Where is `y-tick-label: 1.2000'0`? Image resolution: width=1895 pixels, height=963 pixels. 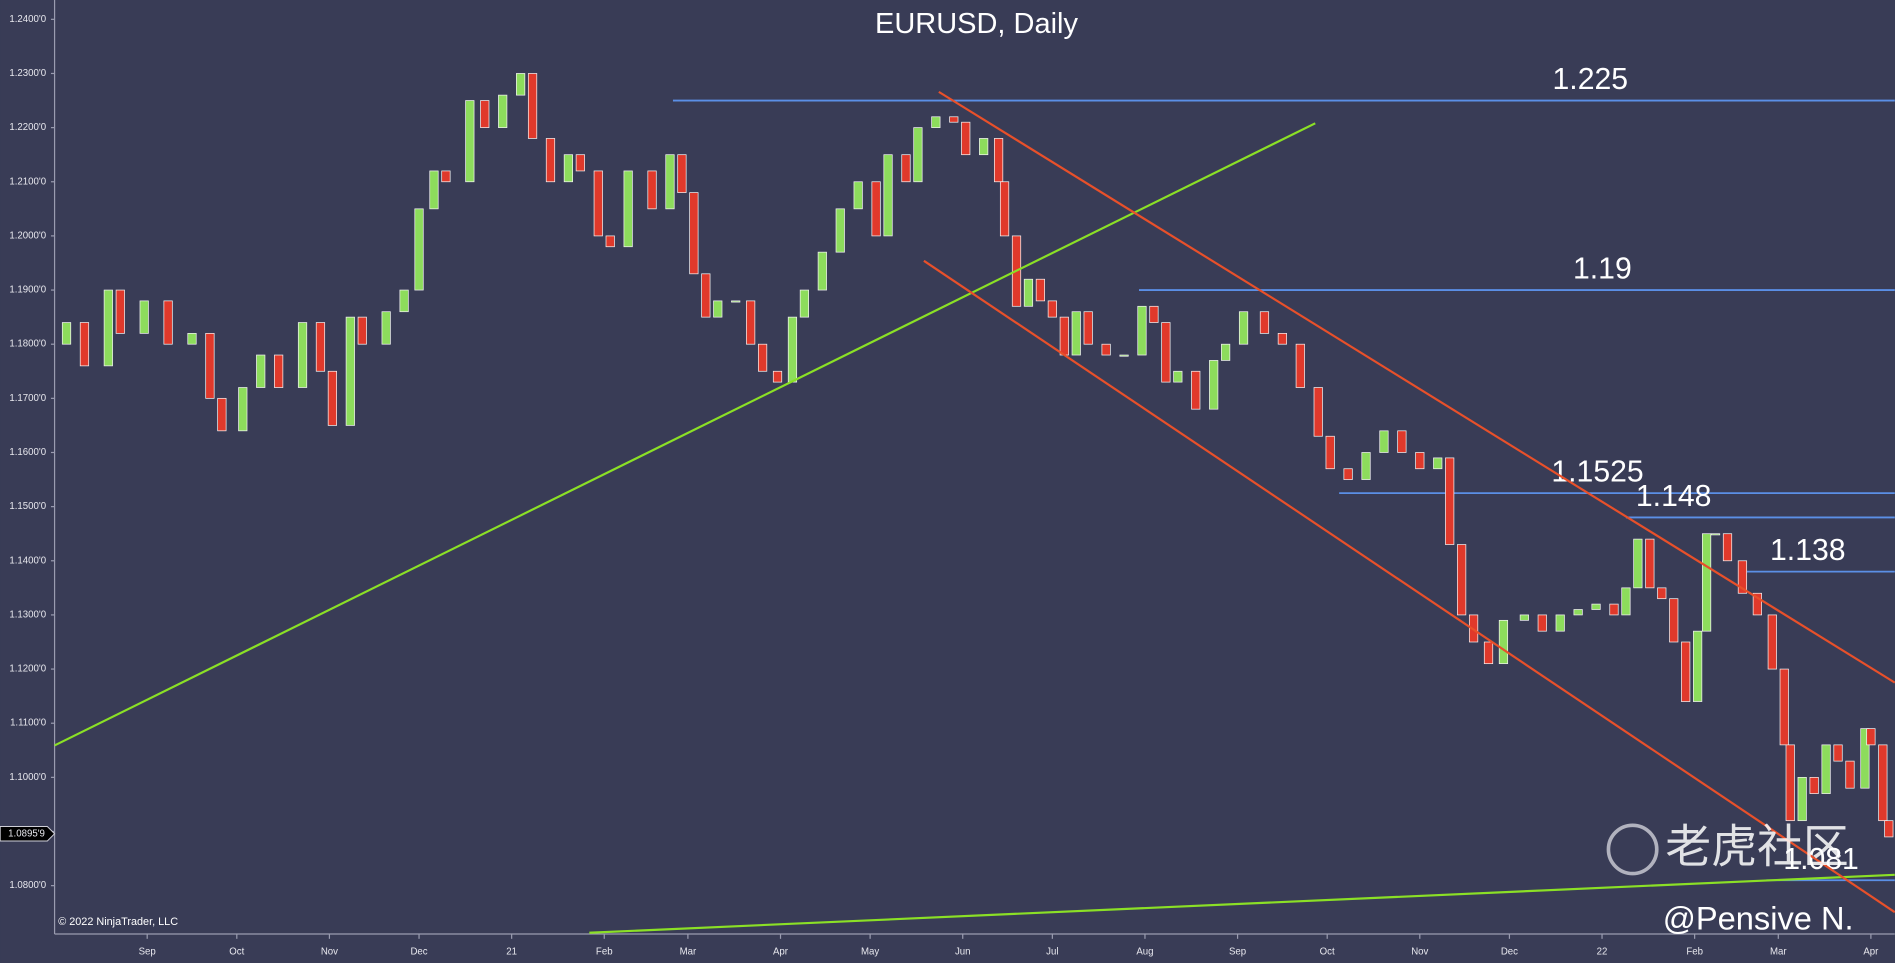
y-tick-label: 1.2000'0 is located at coordinates (27, 235).